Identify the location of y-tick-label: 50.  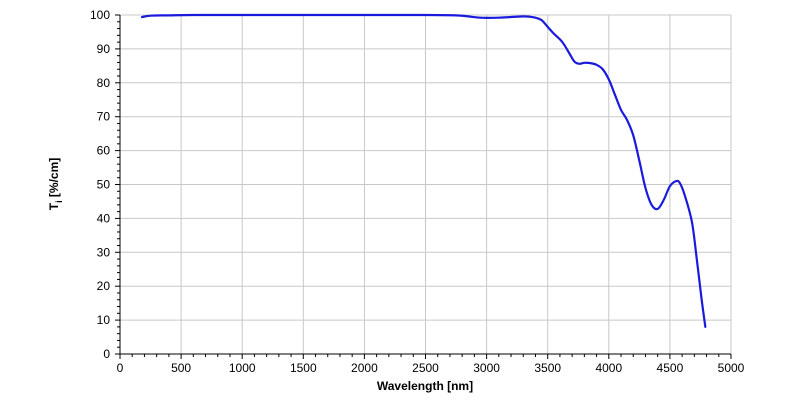
(104, 185).